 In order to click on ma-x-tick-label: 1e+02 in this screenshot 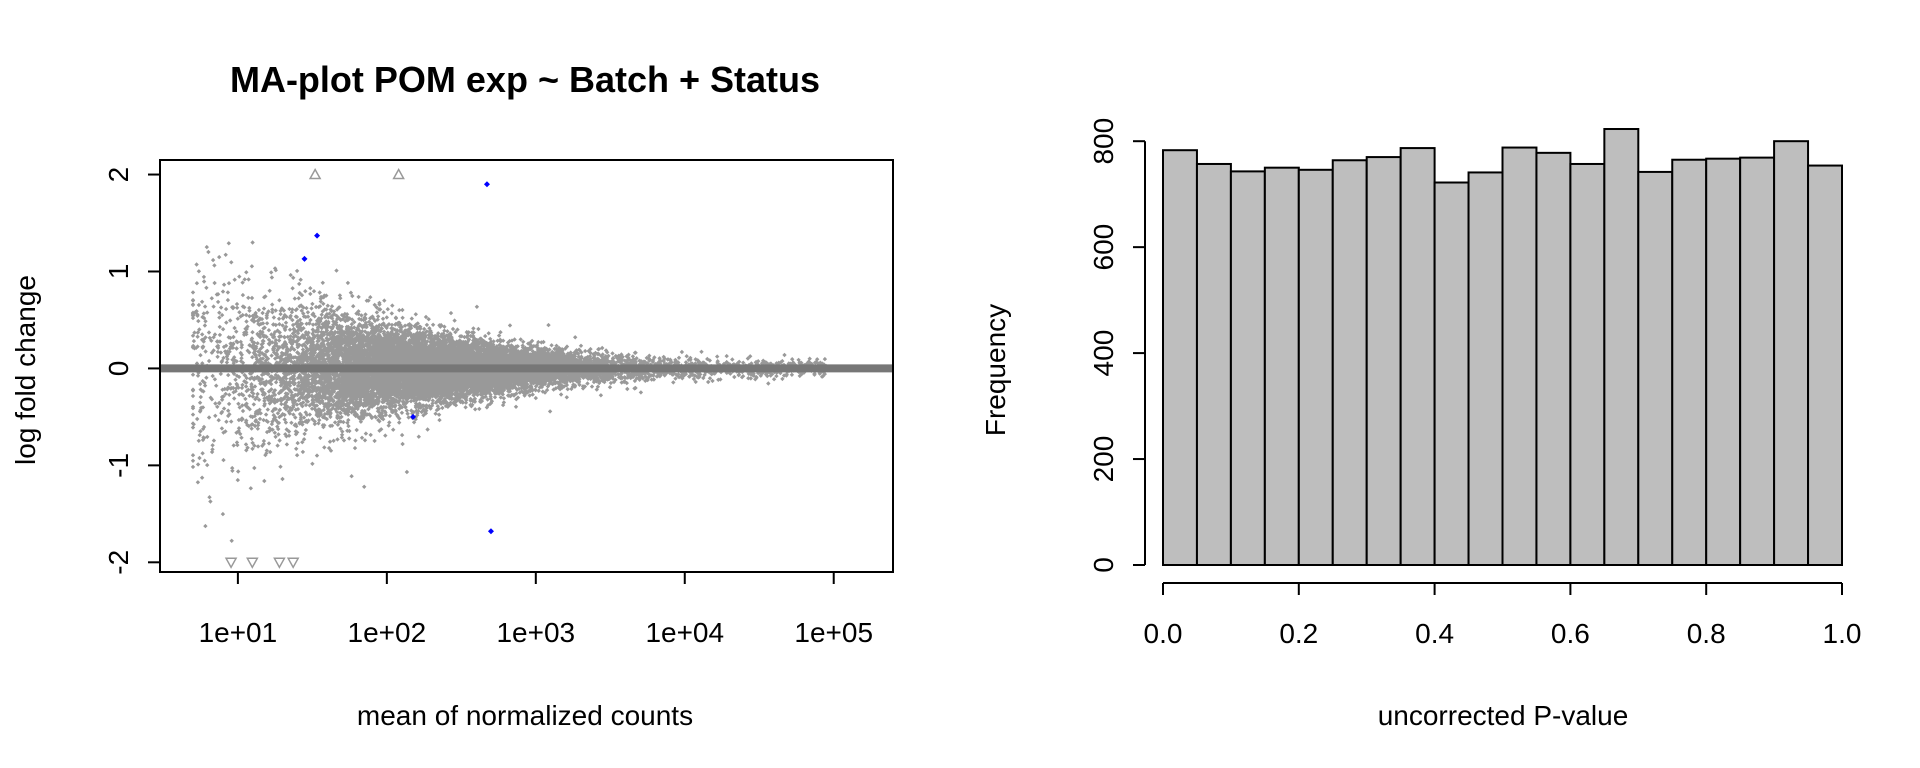, I will do `click(387, 632)`.